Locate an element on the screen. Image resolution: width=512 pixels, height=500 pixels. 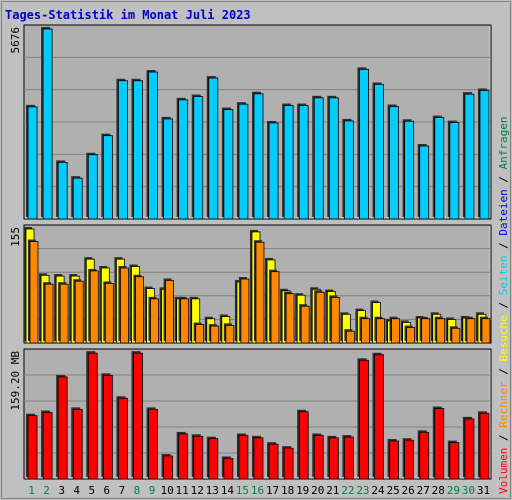
x-tick-label: 24 is located at coordinates (378, 490).